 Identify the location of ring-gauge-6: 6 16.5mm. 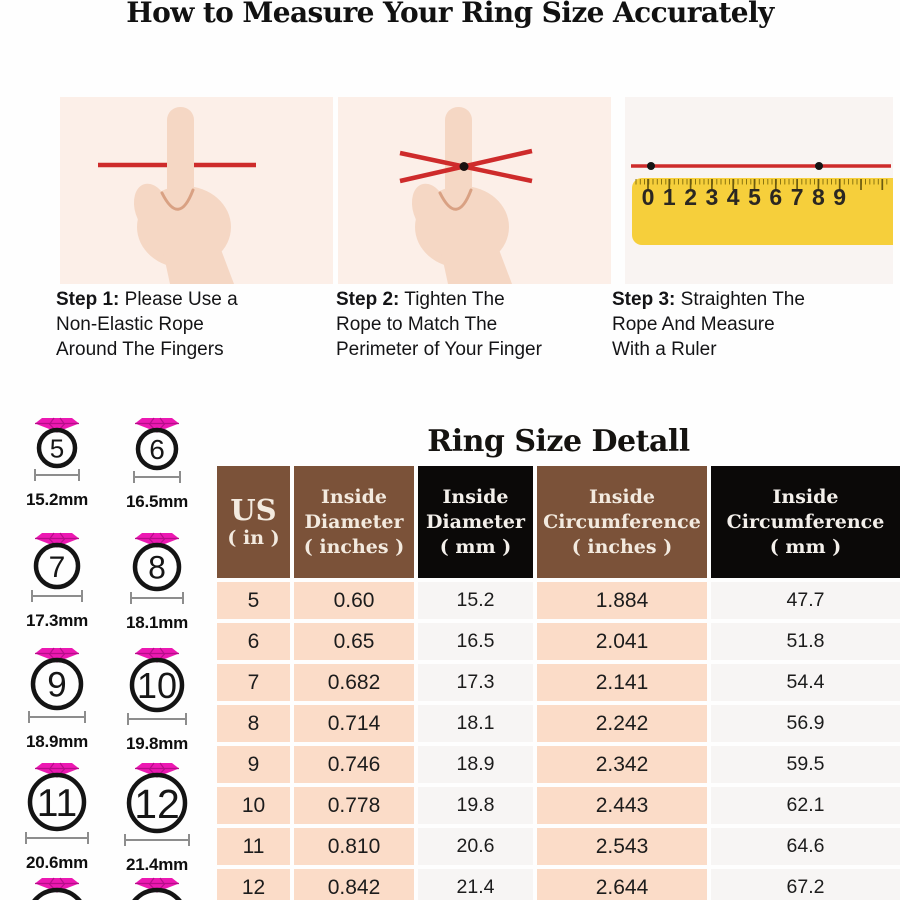
(157, 462).